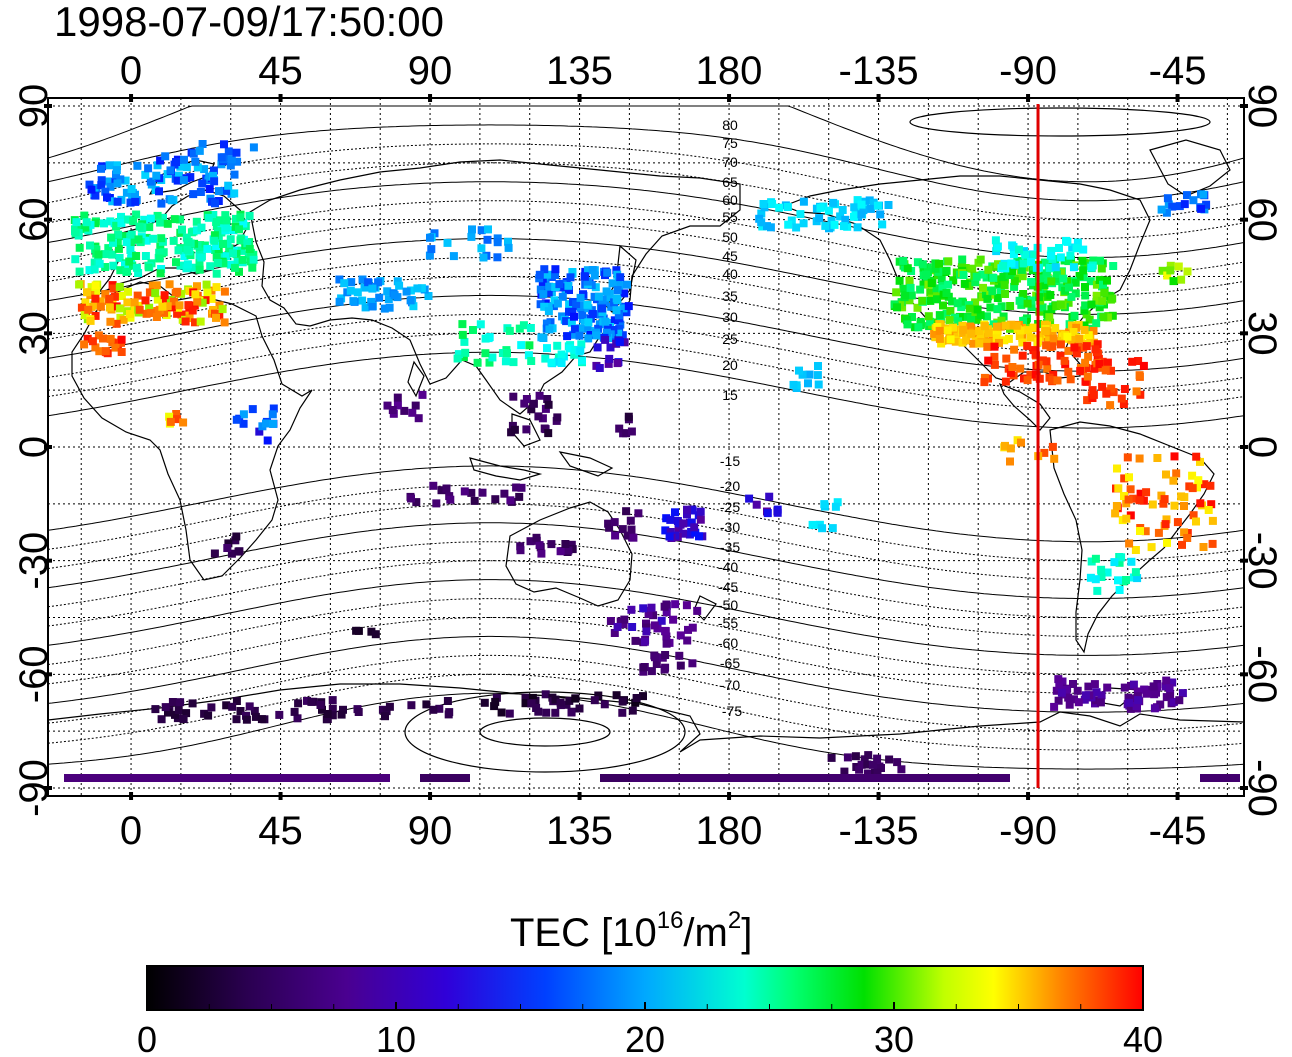 Image resolution: width=1292 pixels, height=1057 pixels. Describe the element at coordinates (34, 561) in the screenshot. I see `y-tick-label-left: -30` at that location.